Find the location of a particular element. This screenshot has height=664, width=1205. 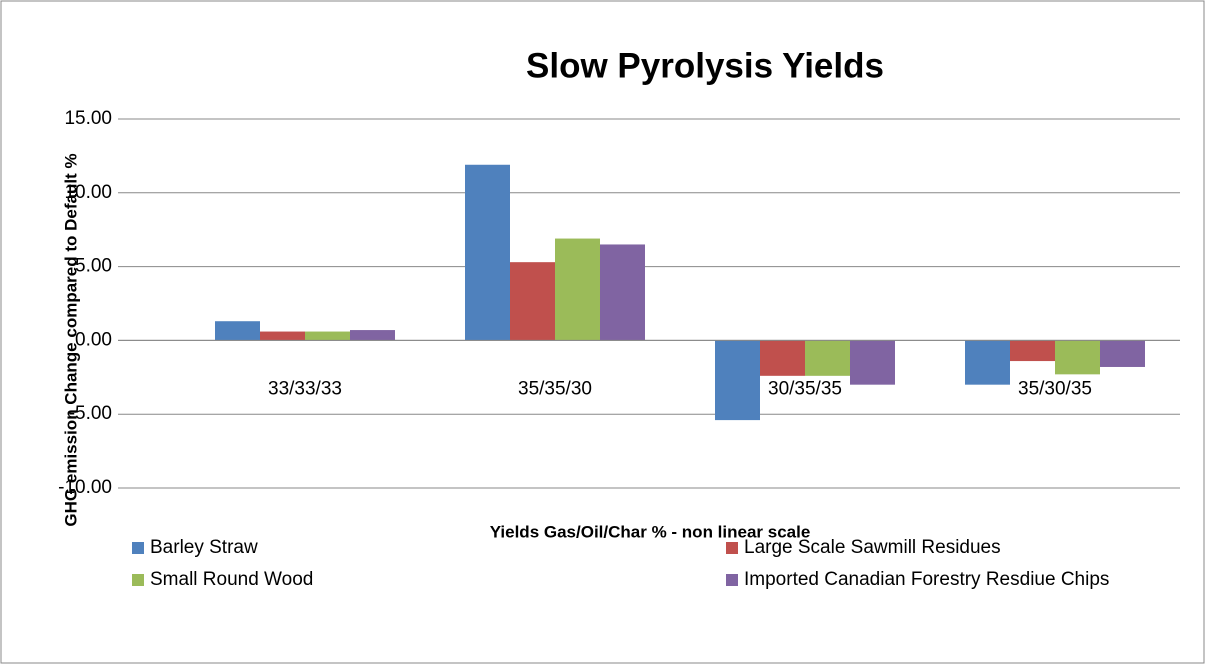

y-tick-label: -10.00 is located at coordinates (85, 487).